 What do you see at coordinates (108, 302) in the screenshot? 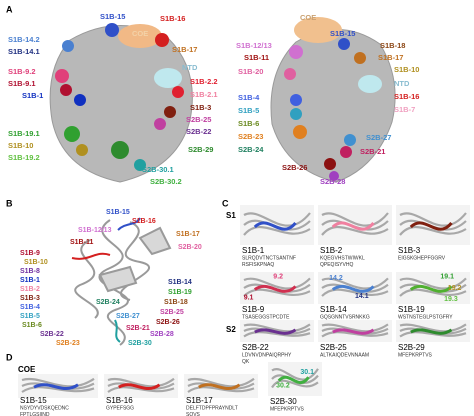
I see `label: S2B-24` at bounding box center [108, 302].